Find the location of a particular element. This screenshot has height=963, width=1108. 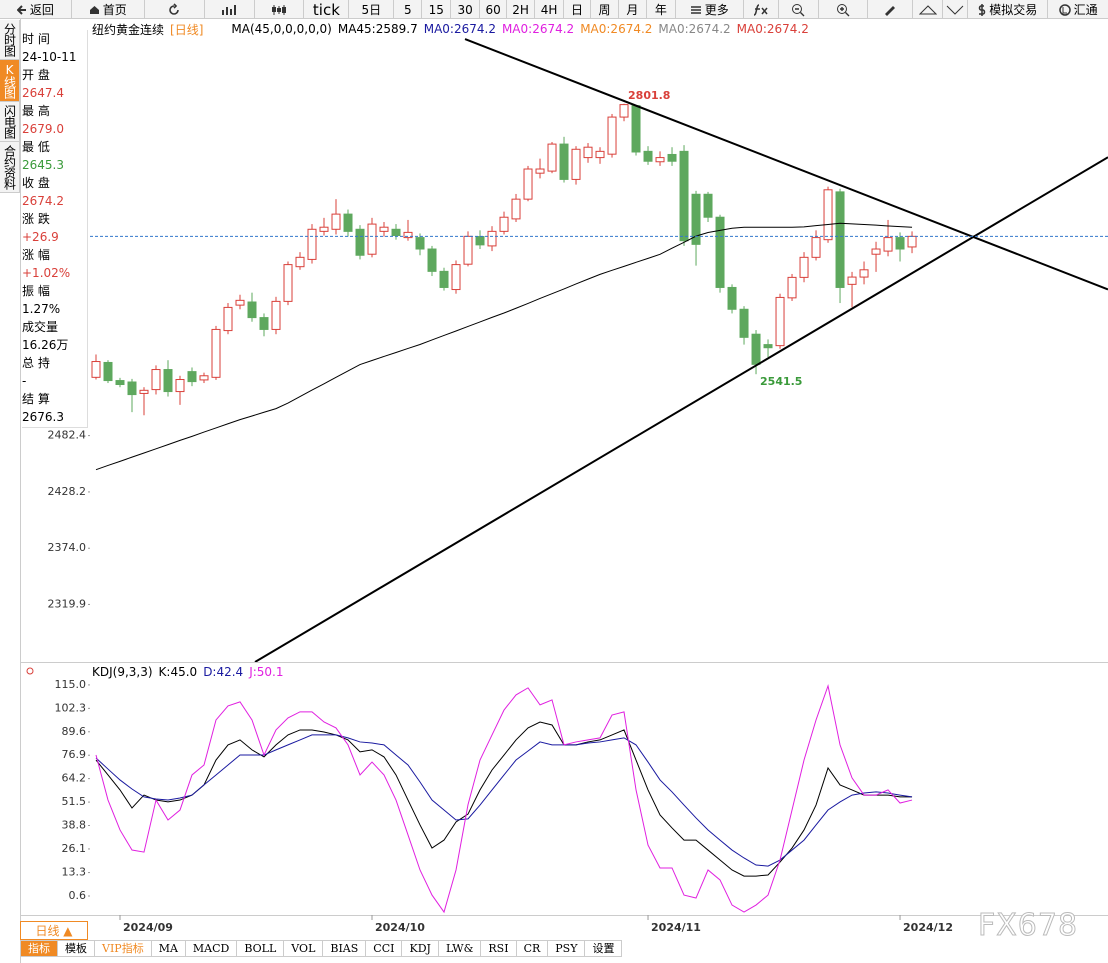

info-value: 2647.4 is located at coordinates (43, 93).